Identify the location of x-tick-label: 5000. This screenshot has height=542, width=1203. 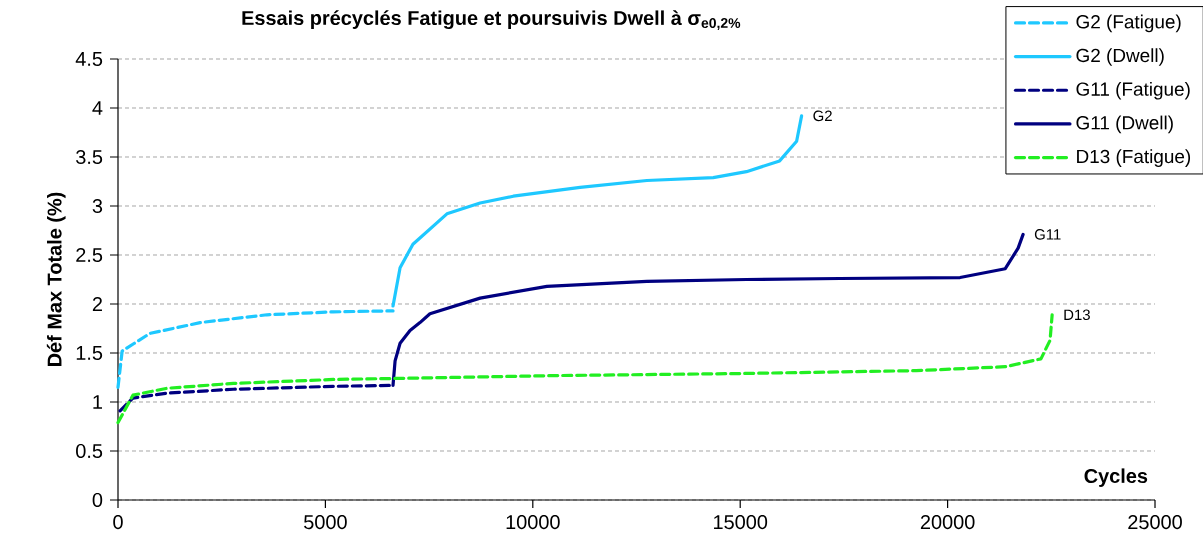
(325, 522).